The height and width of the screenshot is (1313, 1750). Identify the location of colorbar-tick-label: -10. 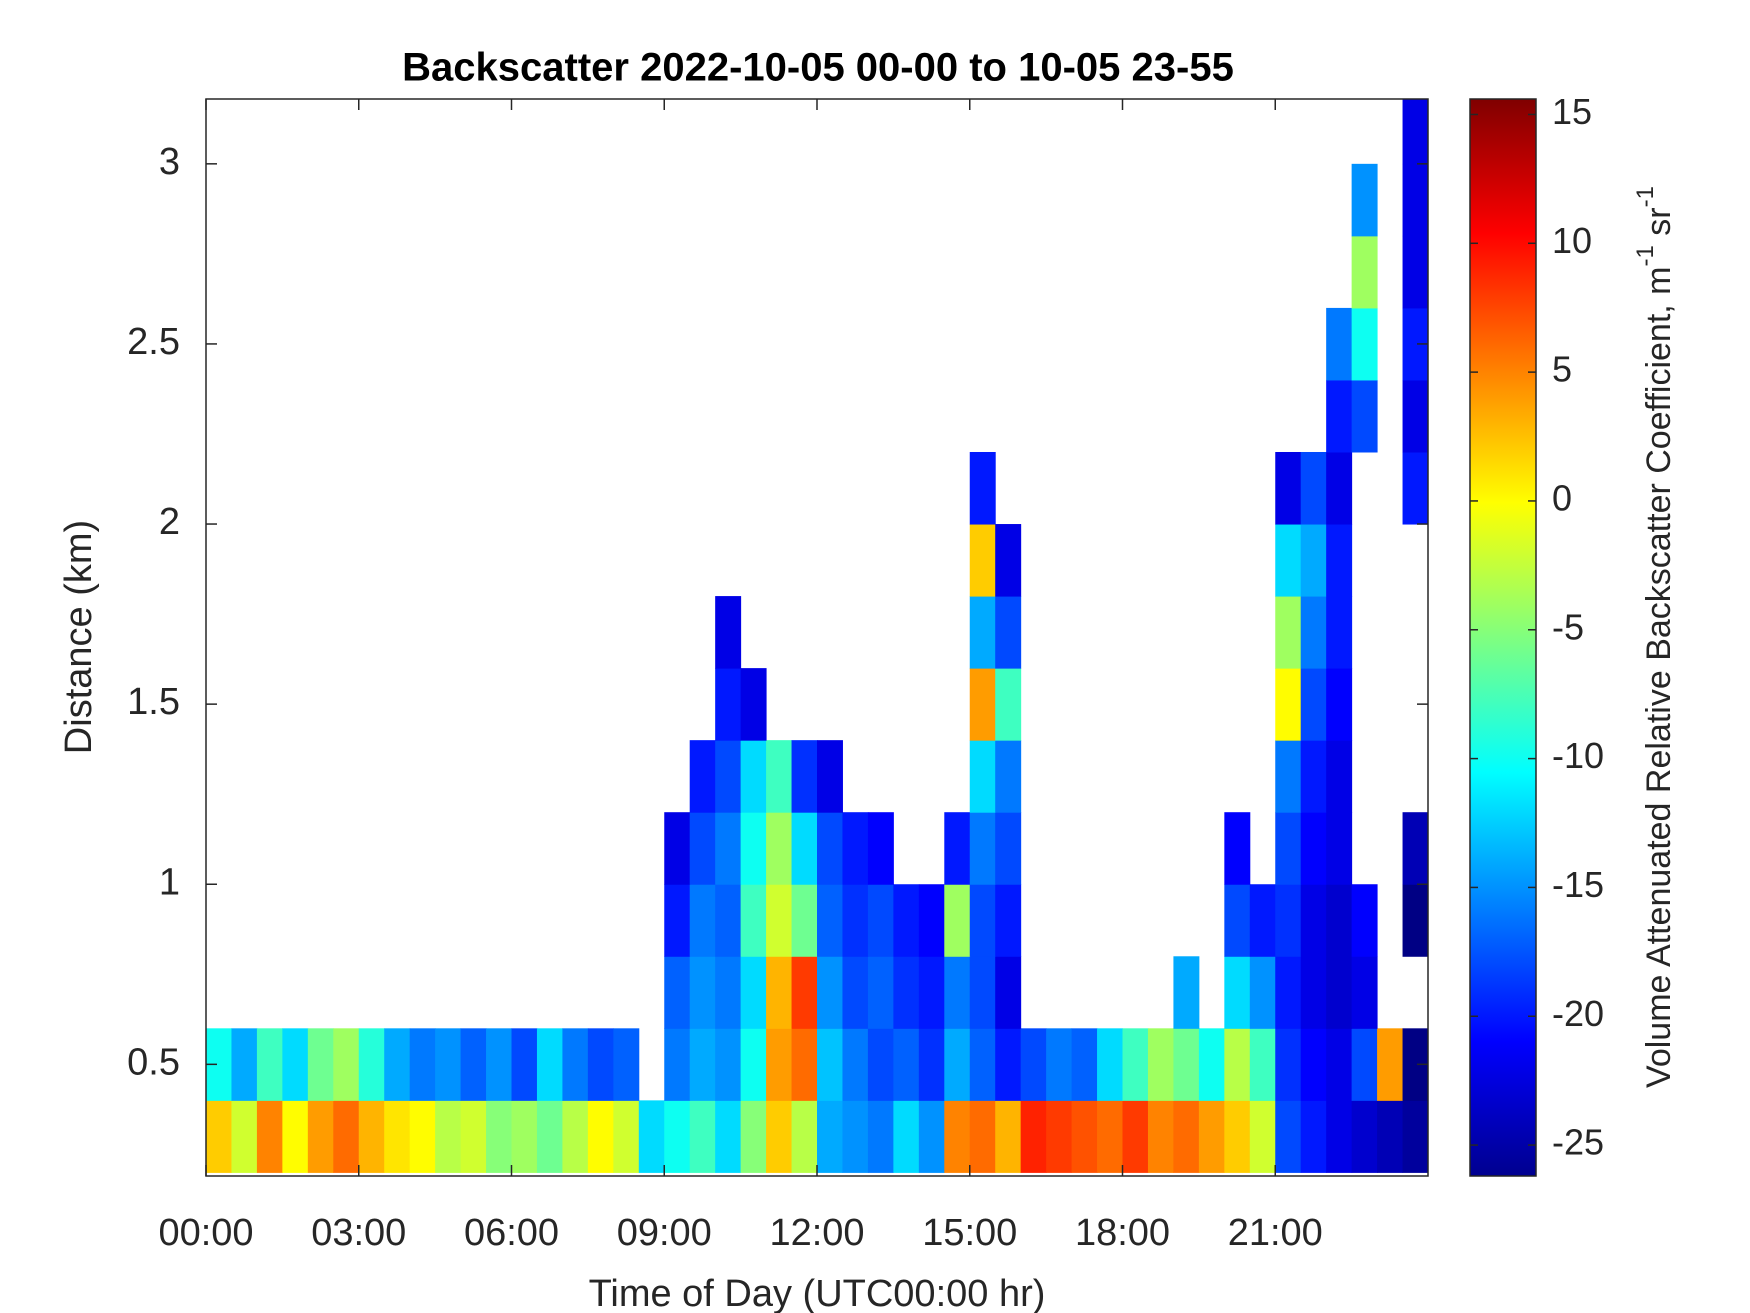
(1578, 755).